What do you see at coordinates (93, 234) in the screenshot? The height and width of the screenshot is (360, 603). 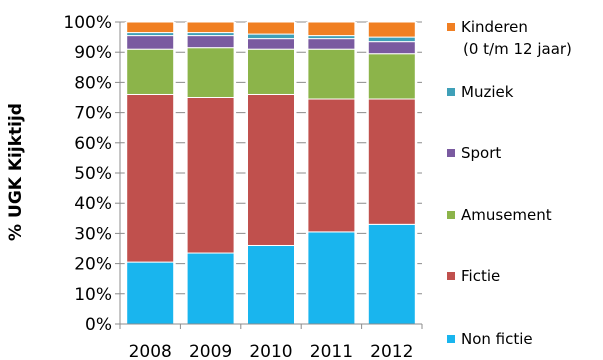 I see `y-tick-label: 30%` at bounding box center [93, 234].